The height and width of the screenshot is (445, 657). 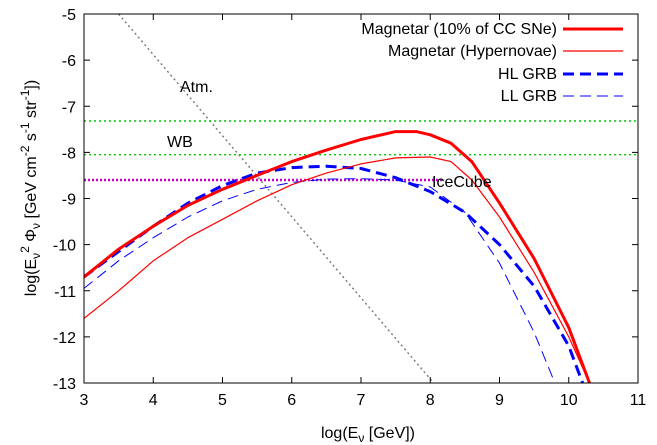 I want to click on icecube-label: IceCube, so click(x=462, y=182).